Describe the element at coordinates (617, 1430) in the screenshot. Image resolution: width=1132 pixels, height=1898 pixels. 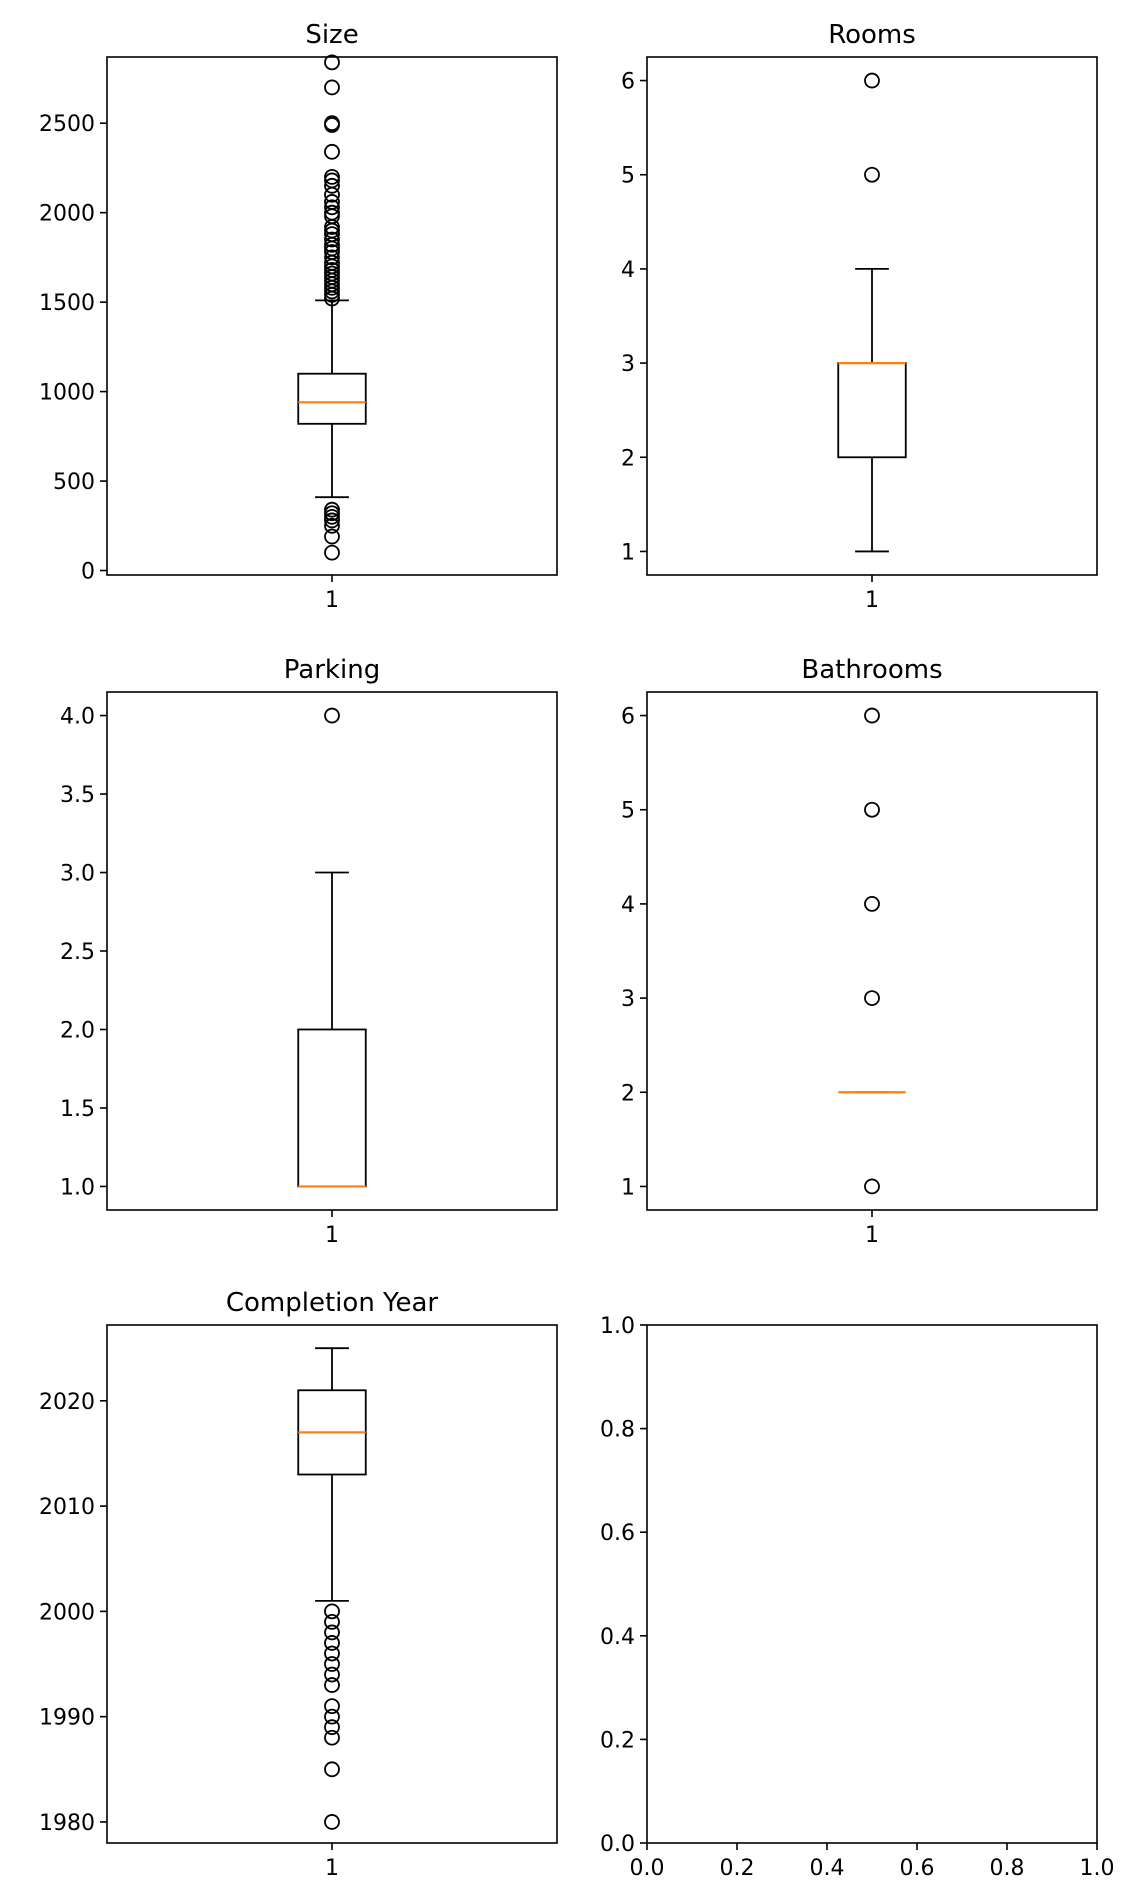
I see `y-tick-label: 0.8` at that location.